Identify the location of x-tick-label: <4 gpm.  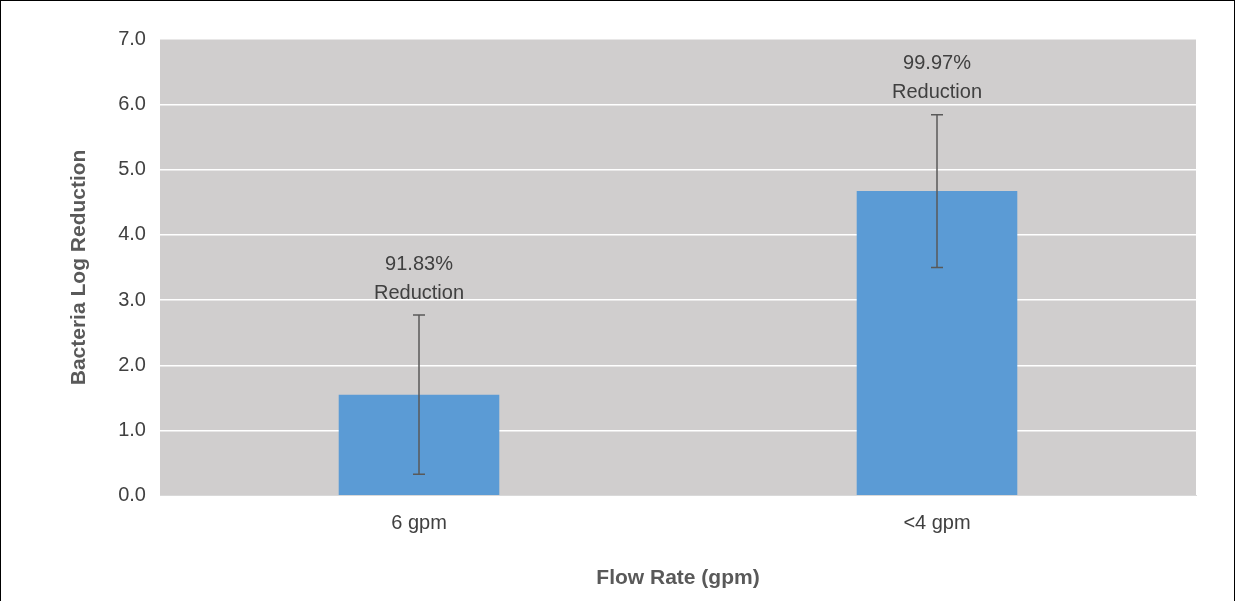
(937, 522).